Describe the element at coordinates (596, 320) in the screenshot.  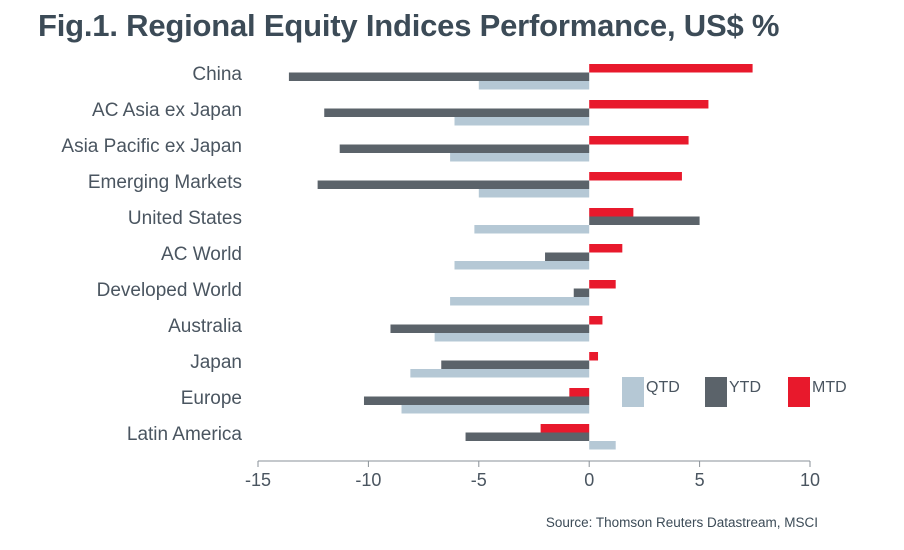
I see `bar-mtd-australia` at that location.